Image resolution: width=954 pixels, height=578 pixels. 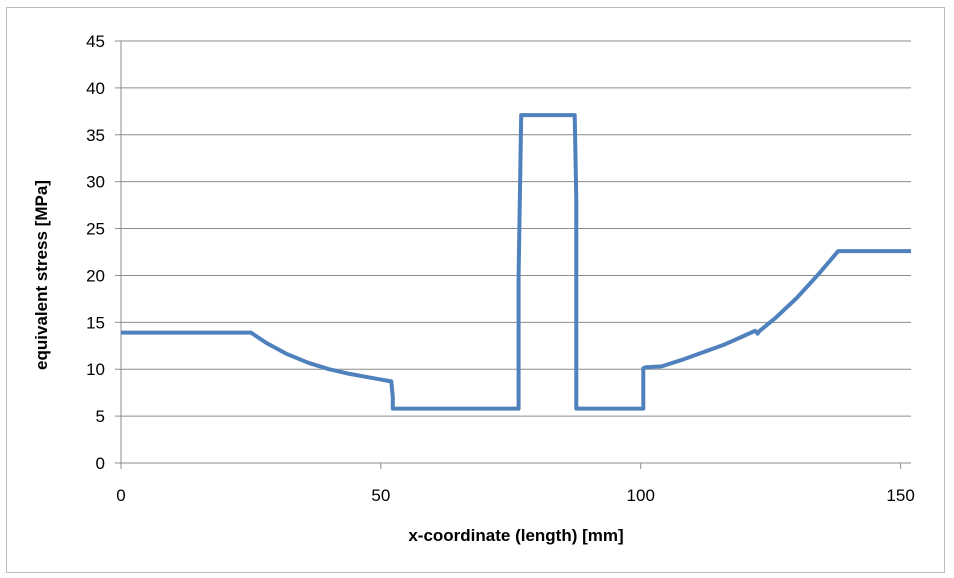 I want to click on x-tick-label-150: 150, so click(x=900, y=495).